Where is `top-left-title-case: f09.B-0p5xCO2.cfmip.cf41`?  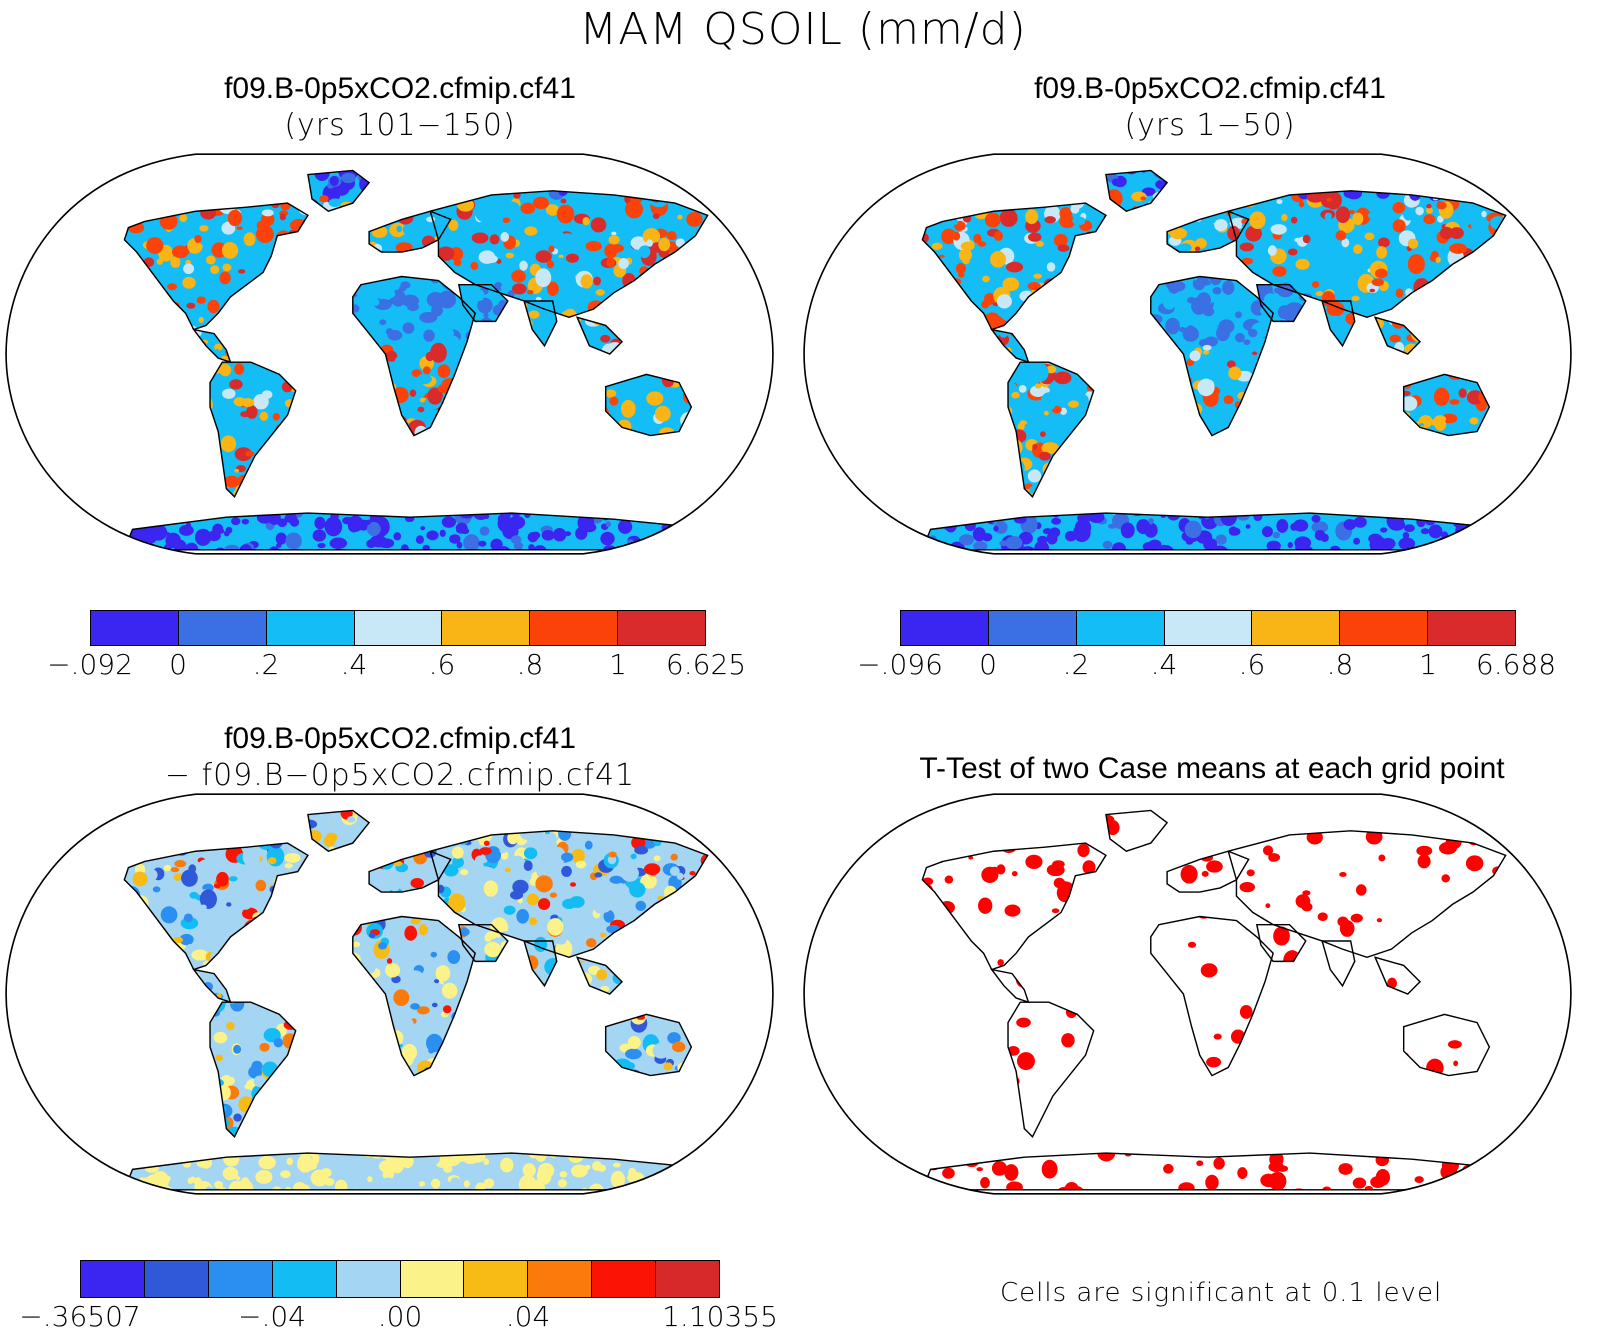
top-left-title-case: f09.B-0p5xCO2.cfmip.cf41 is located at coordinates (400, 88).